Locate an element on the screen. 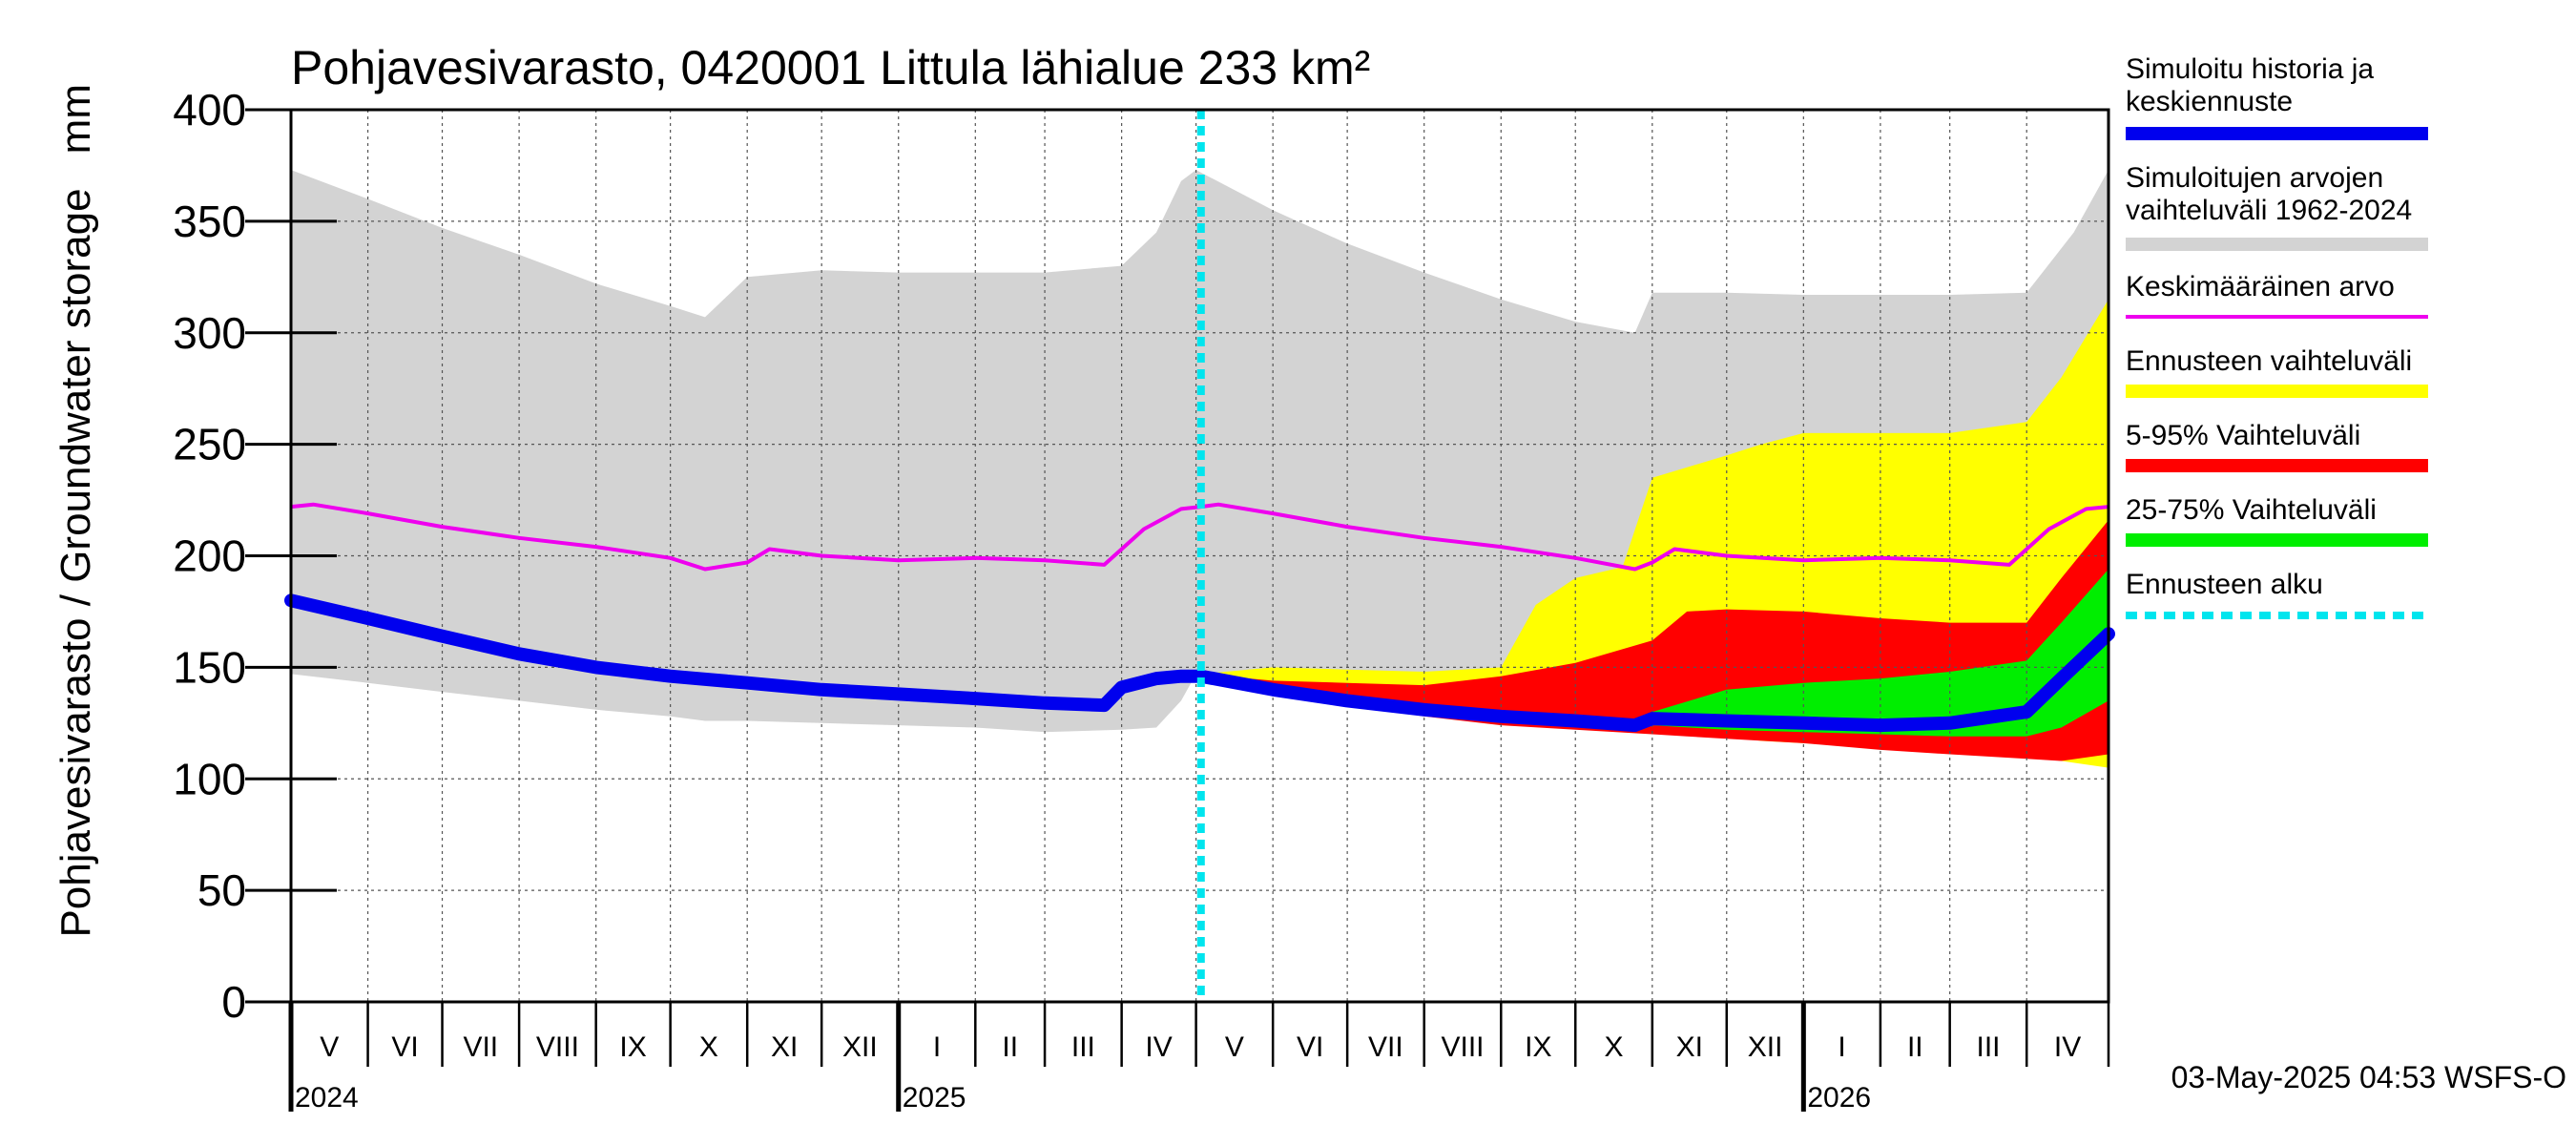 The width and height of the screenshot is (2576, 1145). legend-label-p5_95: 5-95% Vaihteluväli is located at coordinates (2243, 435).